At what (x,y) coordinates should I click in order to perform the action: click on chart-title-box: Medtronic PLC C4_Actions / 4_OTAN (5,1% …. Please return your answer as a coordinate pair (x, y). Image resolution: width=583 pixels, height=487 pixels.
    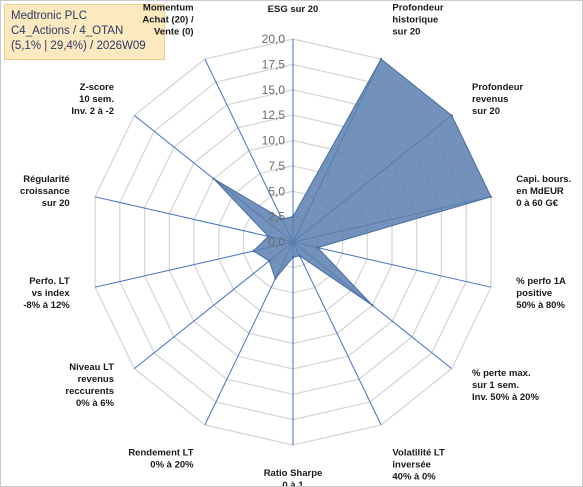
    Looking at the image, I should click on (84, 32).